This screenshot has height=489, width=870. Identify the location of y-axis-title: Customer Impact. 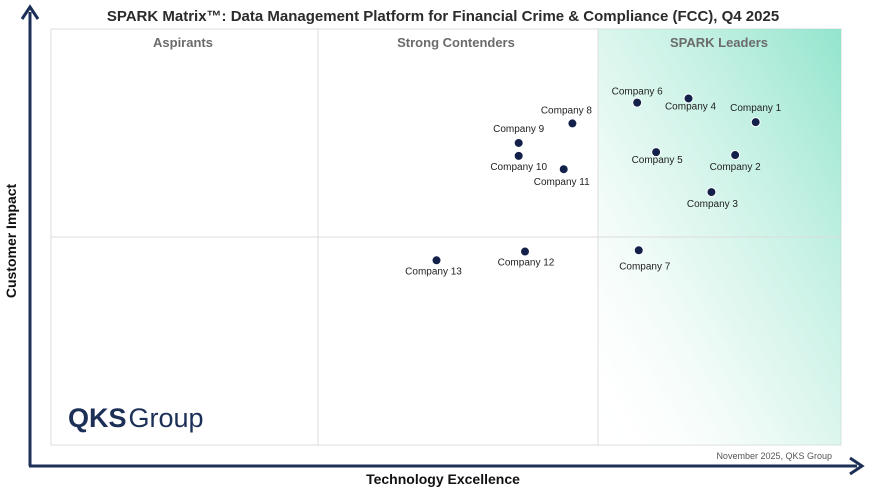
(11, 240).